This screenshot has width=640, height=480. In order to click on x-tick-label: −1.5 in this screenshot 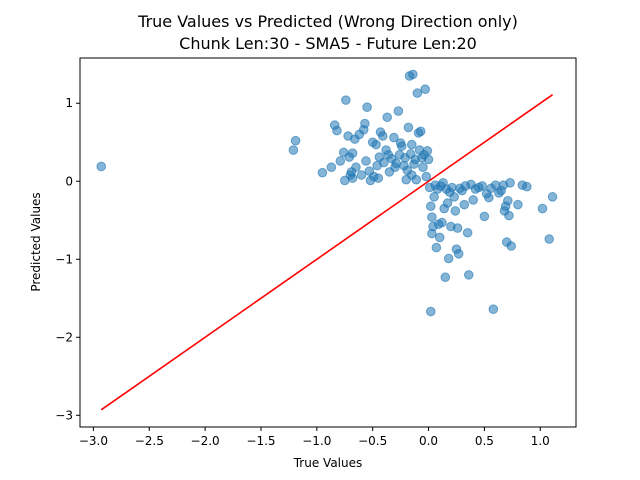, I will do `click(260, 441)`.